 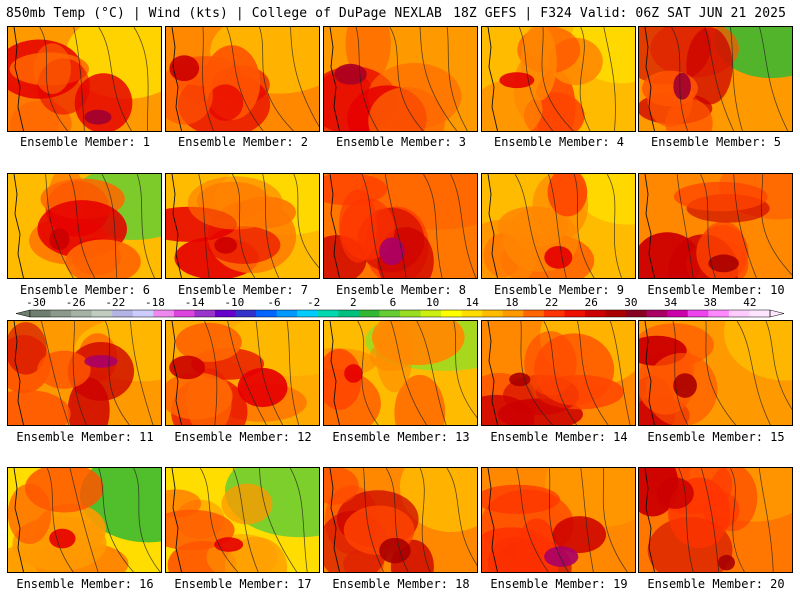 What do you see at coordinates (559, 437) in the screenshot?
I see `ensemble-member-label: Ensemble Member: 14` at bounding box center [559, 437].